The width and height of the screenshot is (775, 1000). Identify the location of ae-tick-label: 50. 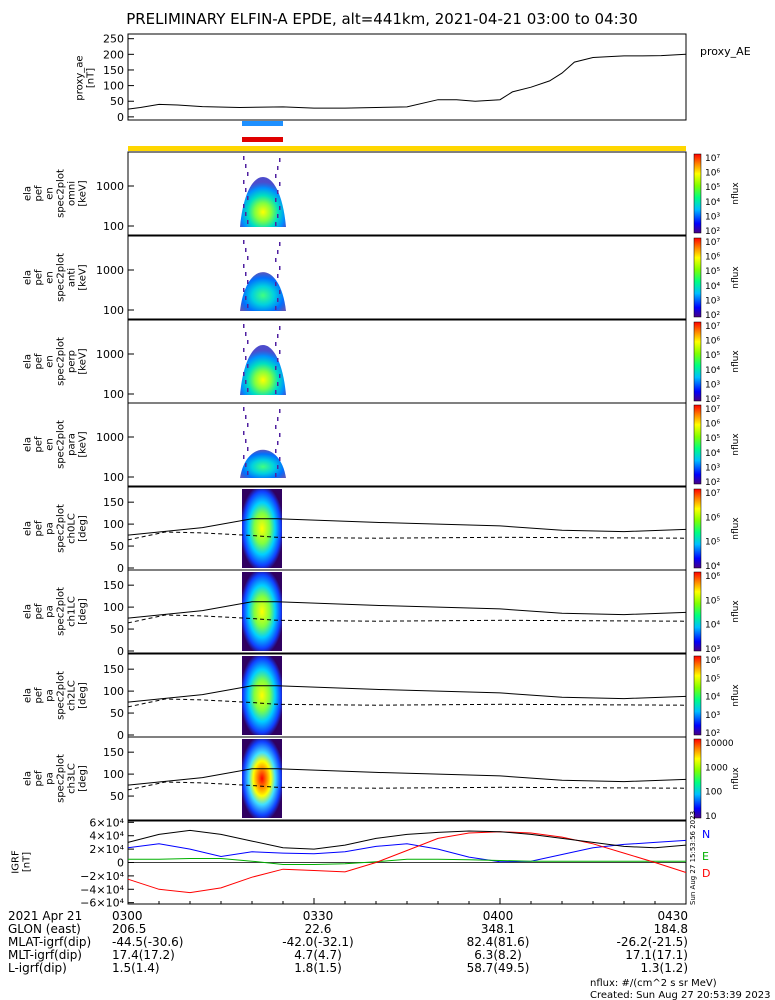
(117, 101).